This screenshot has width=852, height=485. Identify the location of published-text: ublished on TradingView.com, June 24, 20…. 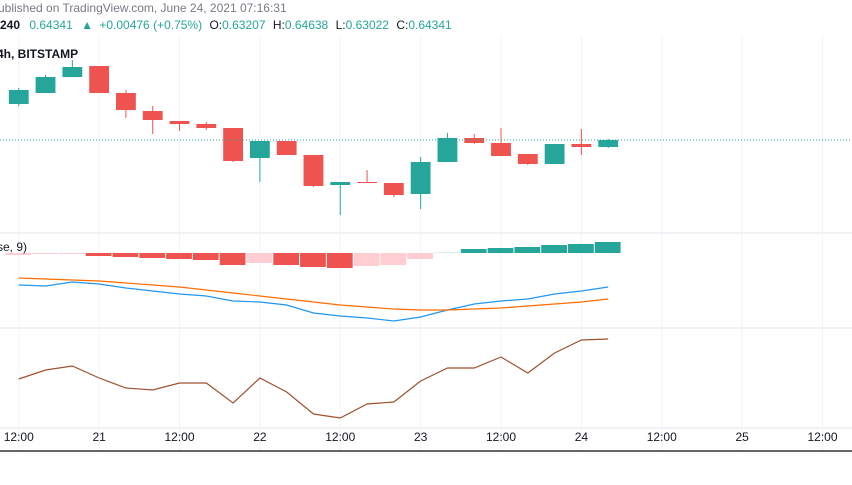
(143, 8).